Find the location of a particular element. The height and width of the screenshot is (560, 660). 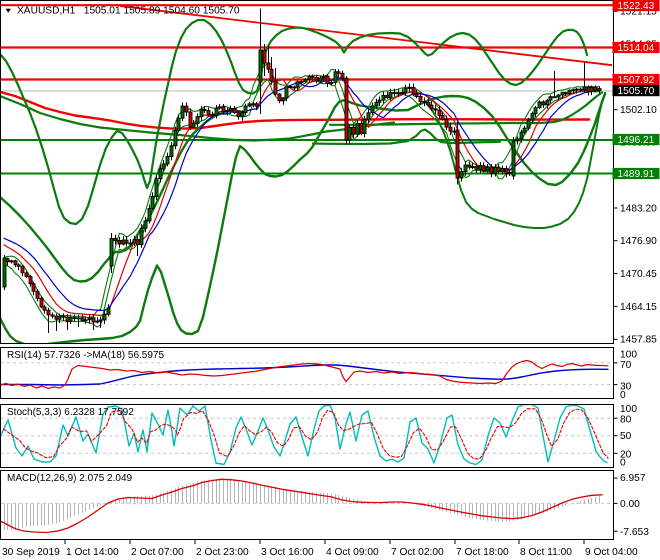

svg-text: 1514.04 is located at coordinates (636, 48).